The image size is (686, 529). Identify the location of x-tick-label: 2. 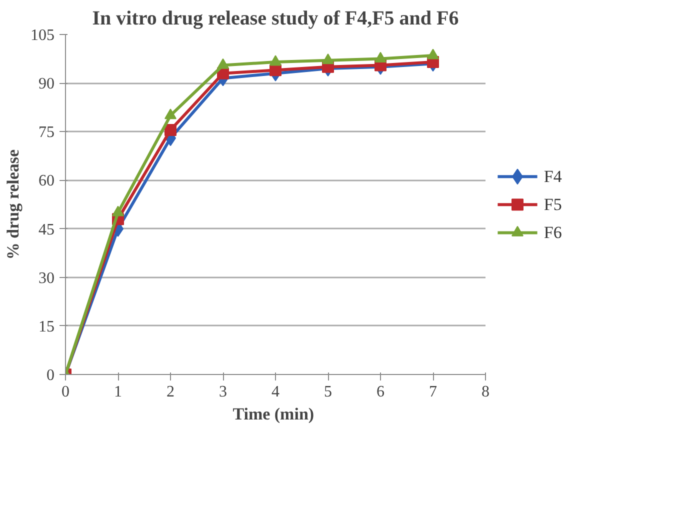
(170, 392).